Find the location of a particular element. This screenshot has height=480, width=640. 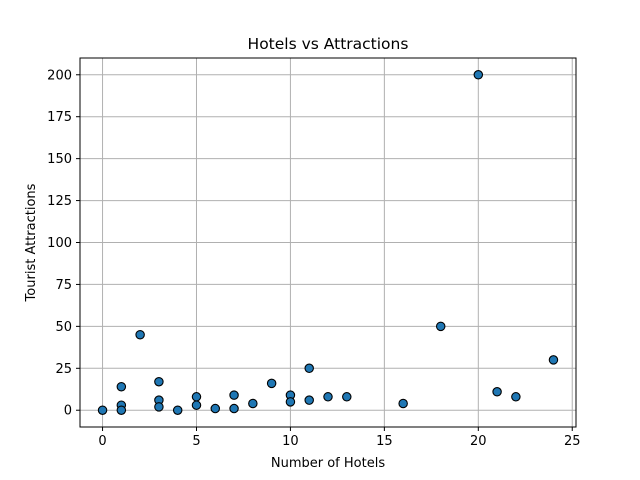

chart-title: Hotels vs Attractions is located at coordinates (328, 44).